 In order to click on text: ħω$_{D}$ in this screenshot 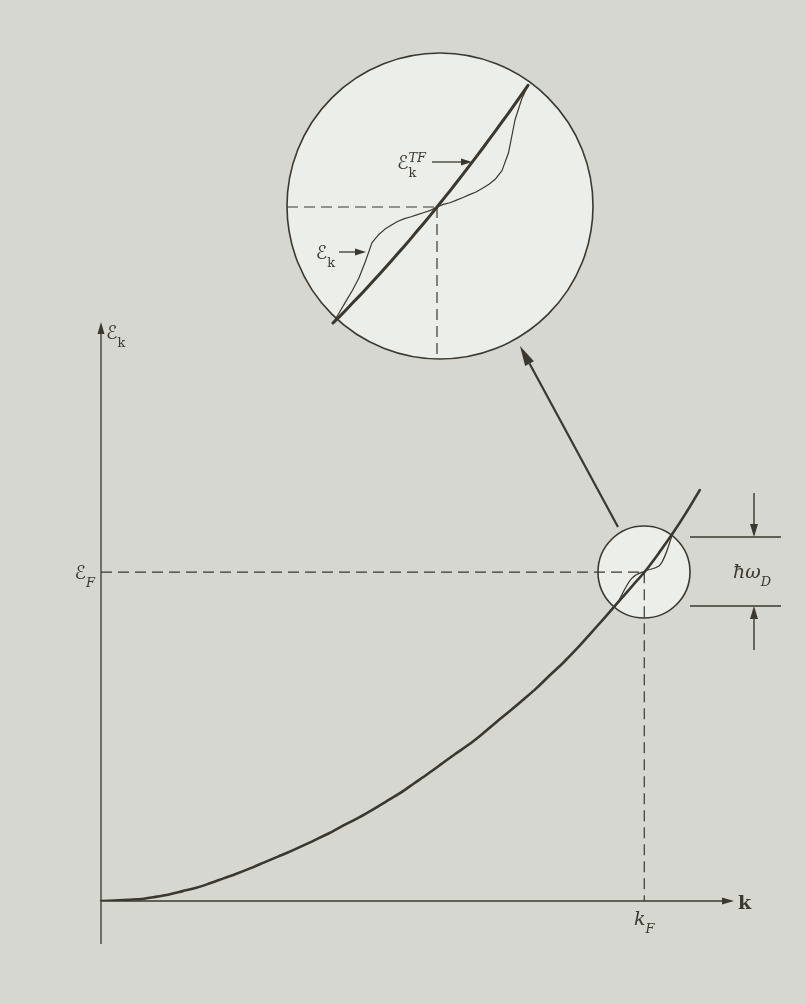, I will do `click(752, 574)`.